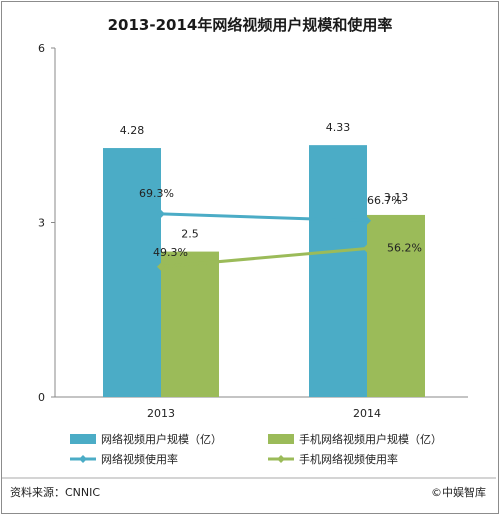 The image size is (500, 515). What do you see at coordinates (190, 234) in the screenshot?
I see `bar-data-label: 2.5` at bounding box center [190, 234].